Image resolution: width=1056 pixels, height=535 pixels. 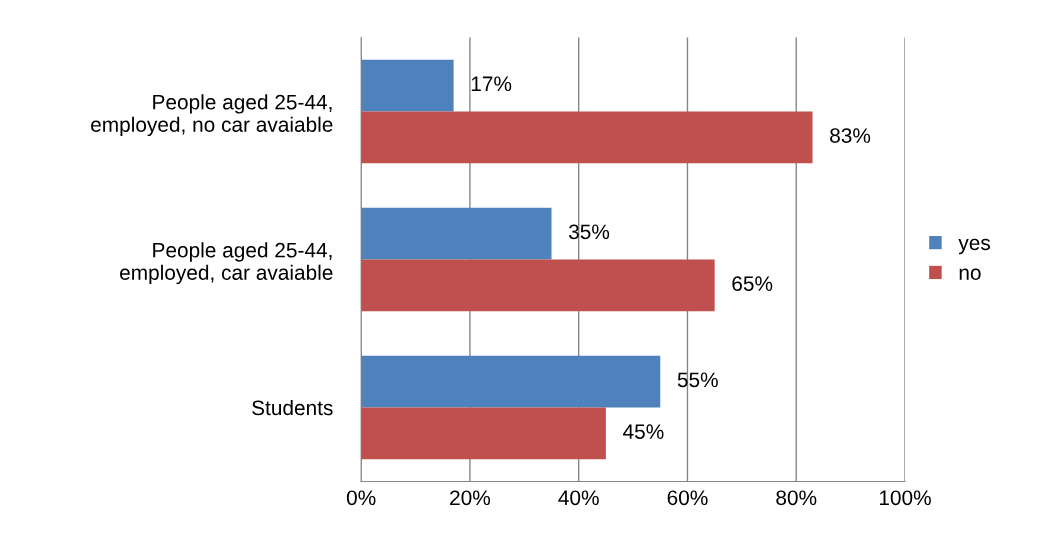 What do you see at coordinates (697, 380) in the screenshot?
I see `data-label: 55%` at bounding box center [697, 380].